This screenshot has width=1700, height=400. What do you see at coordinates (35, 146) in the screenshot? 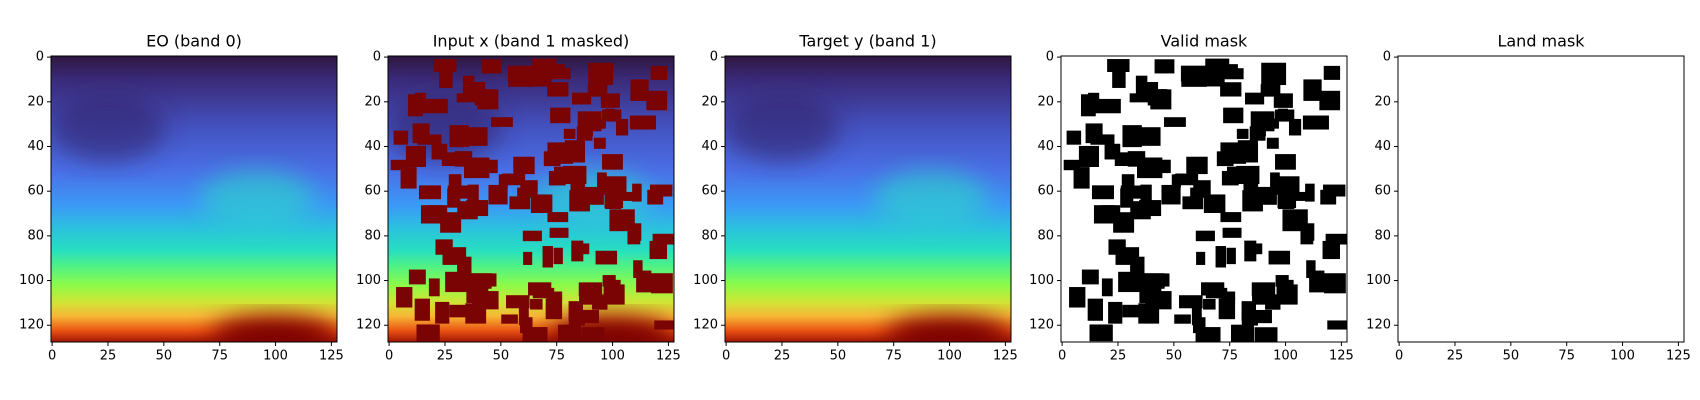
I see `y-tick-label: 40` at bounding box center [35, 146].